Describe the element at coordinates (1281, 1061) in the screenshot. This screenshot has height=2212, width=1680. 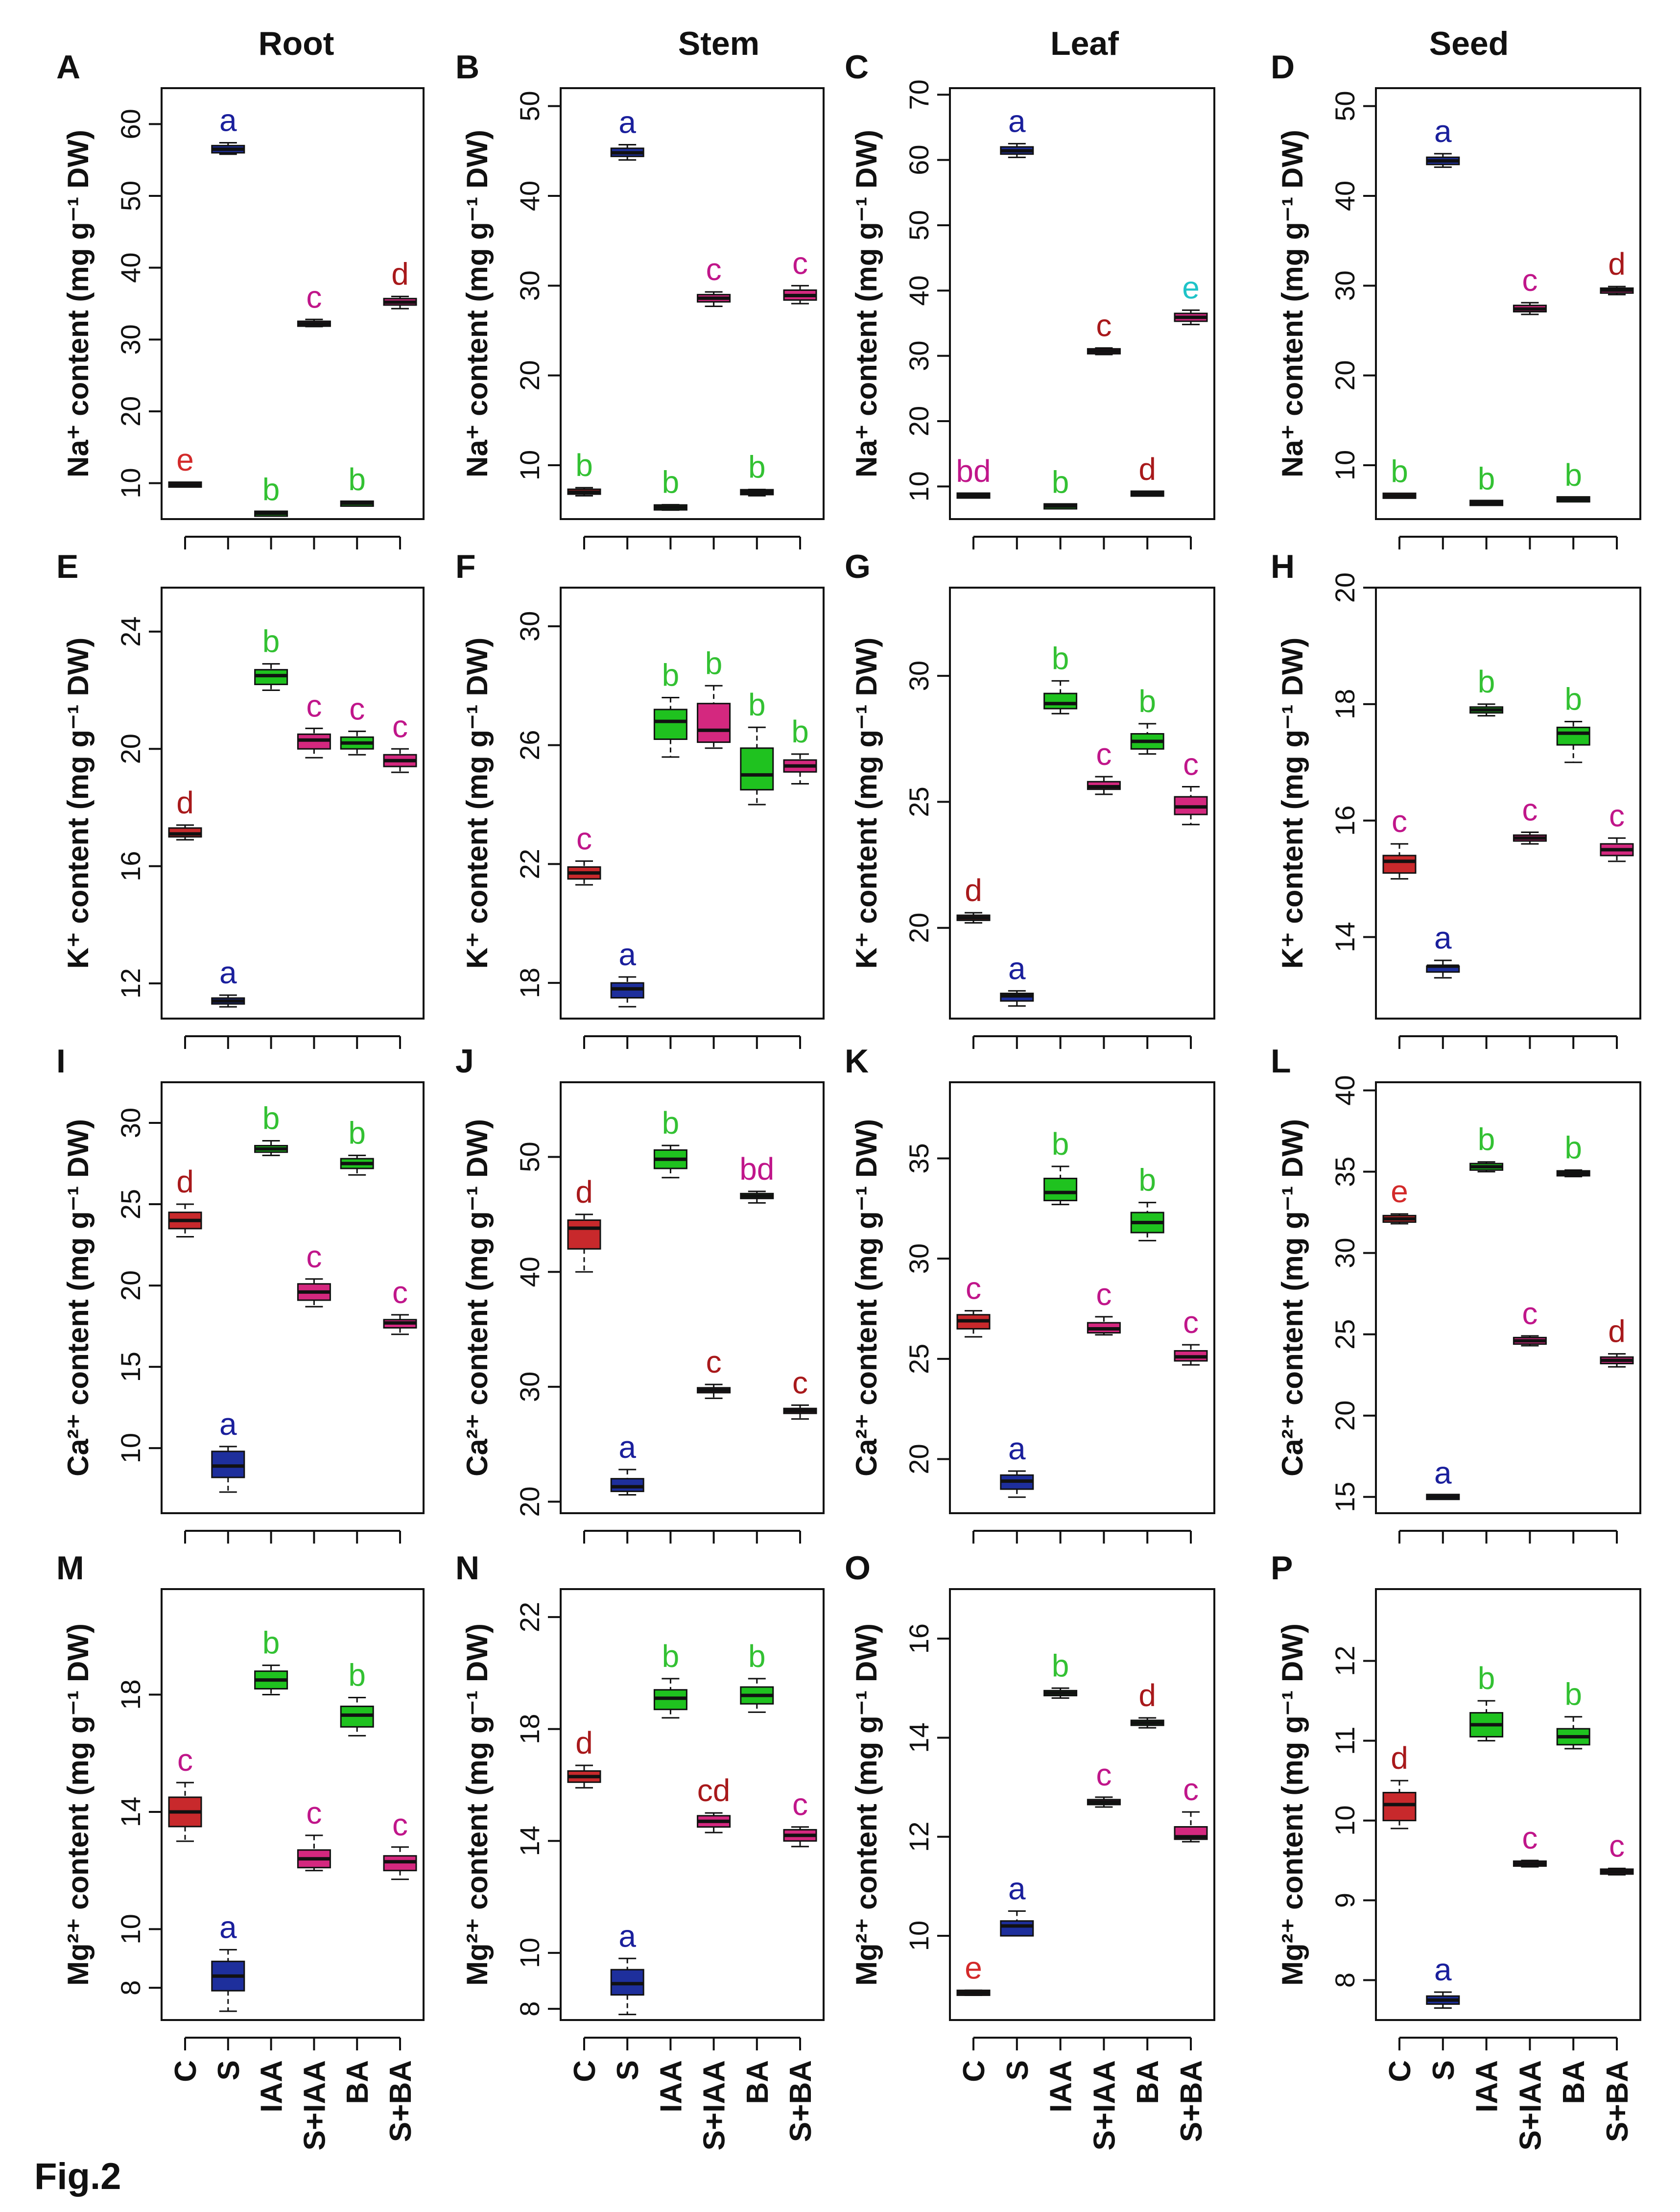
I see `panel-label: L` at that location.